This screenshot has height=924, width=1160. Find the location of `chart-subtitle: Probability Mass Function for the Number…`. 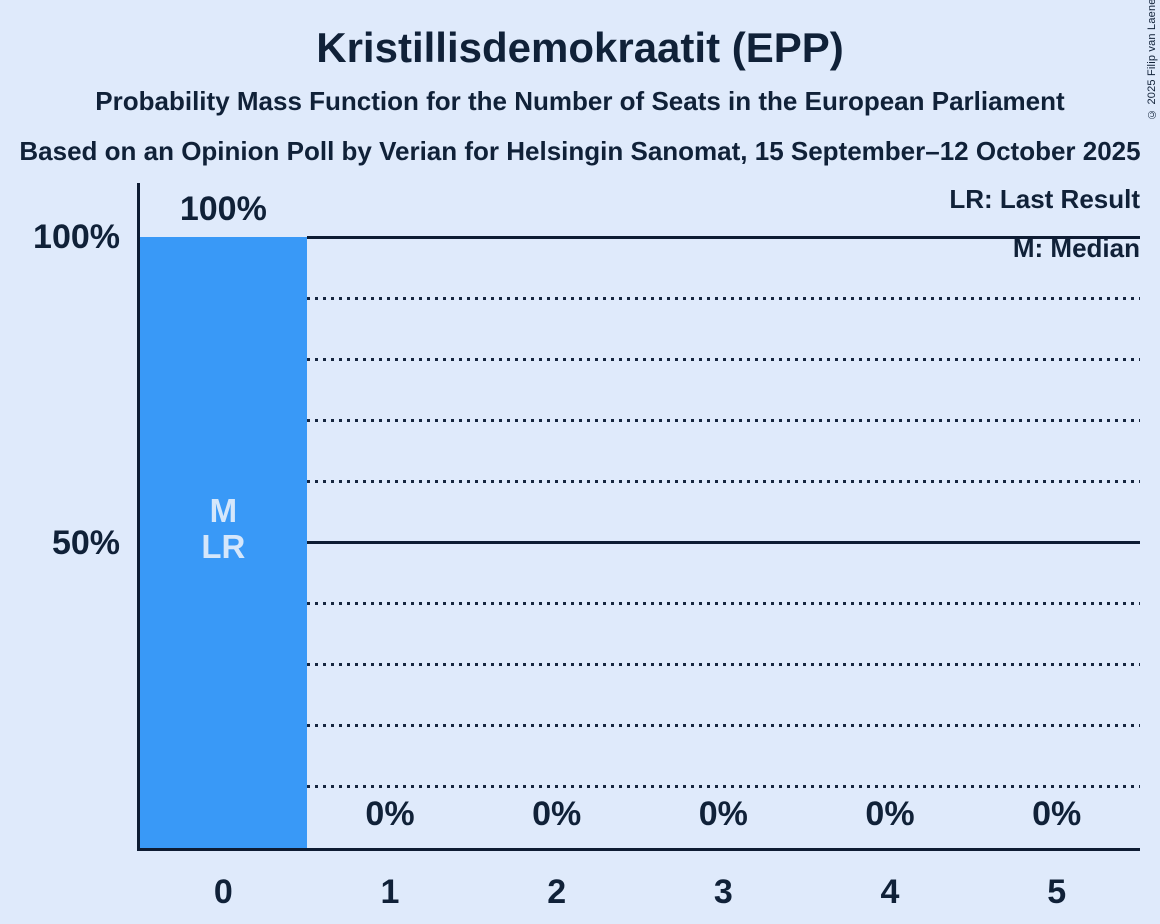

chart-subtitle: Probability Mass Function for the Number… is located at coordinates (580, 101).